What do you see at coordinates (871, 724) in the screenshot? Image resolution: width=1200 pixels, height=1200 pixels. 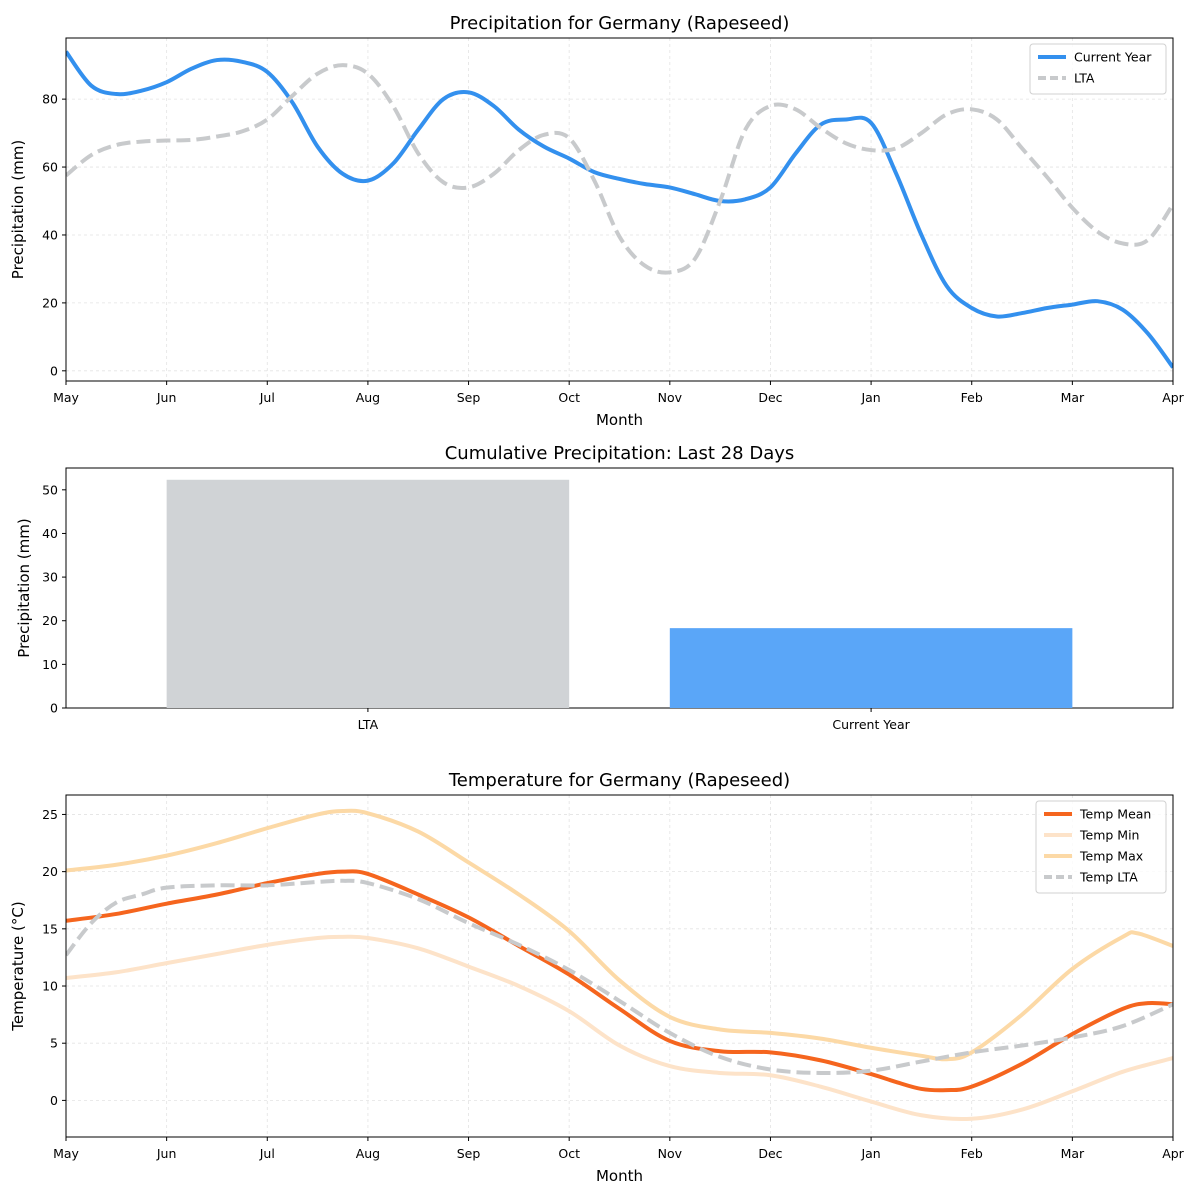 I see `x-tick-label: Current Year` at bounding box center [871, 724].